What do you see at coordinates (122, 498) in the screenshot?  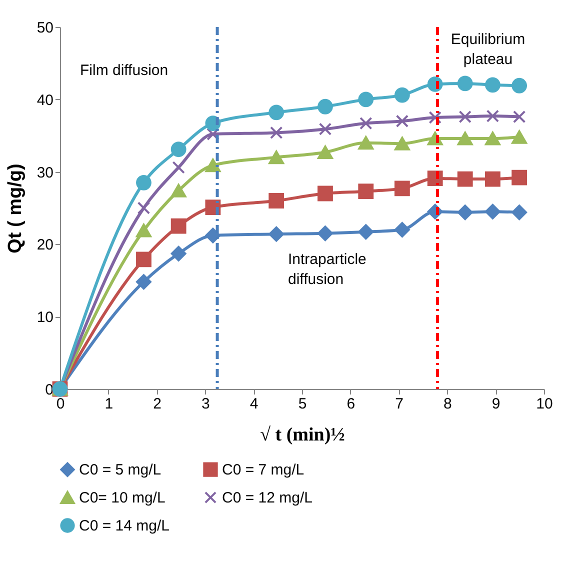 I see `legend-label: C0= 10 mg/L` at bounding box center [122, 498].